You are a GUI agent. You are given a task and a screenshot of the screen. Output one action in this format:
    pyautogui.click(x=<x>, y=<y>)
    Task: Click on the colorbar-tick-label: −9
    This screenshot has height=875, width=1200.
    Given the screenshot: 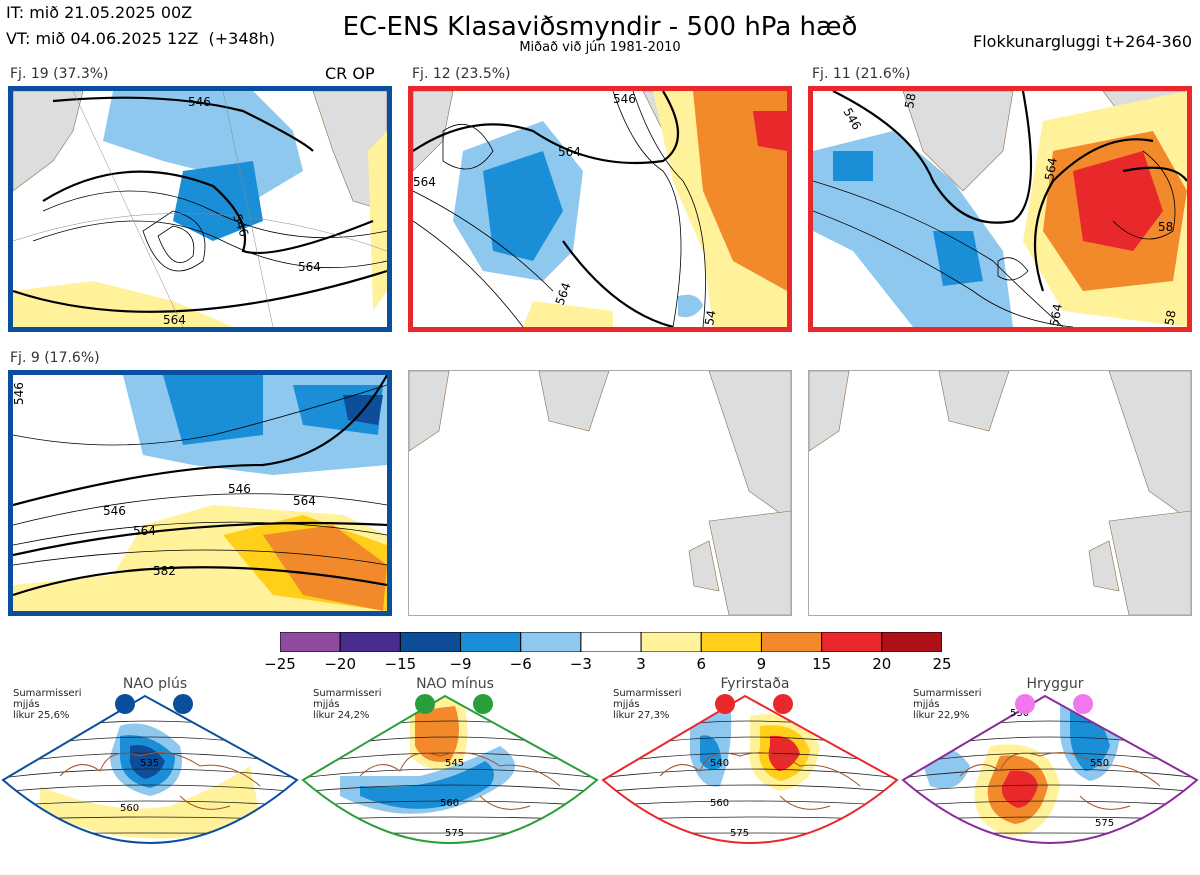 What is the action you would take?
    pyautogui.click(x=460, y=664)
    